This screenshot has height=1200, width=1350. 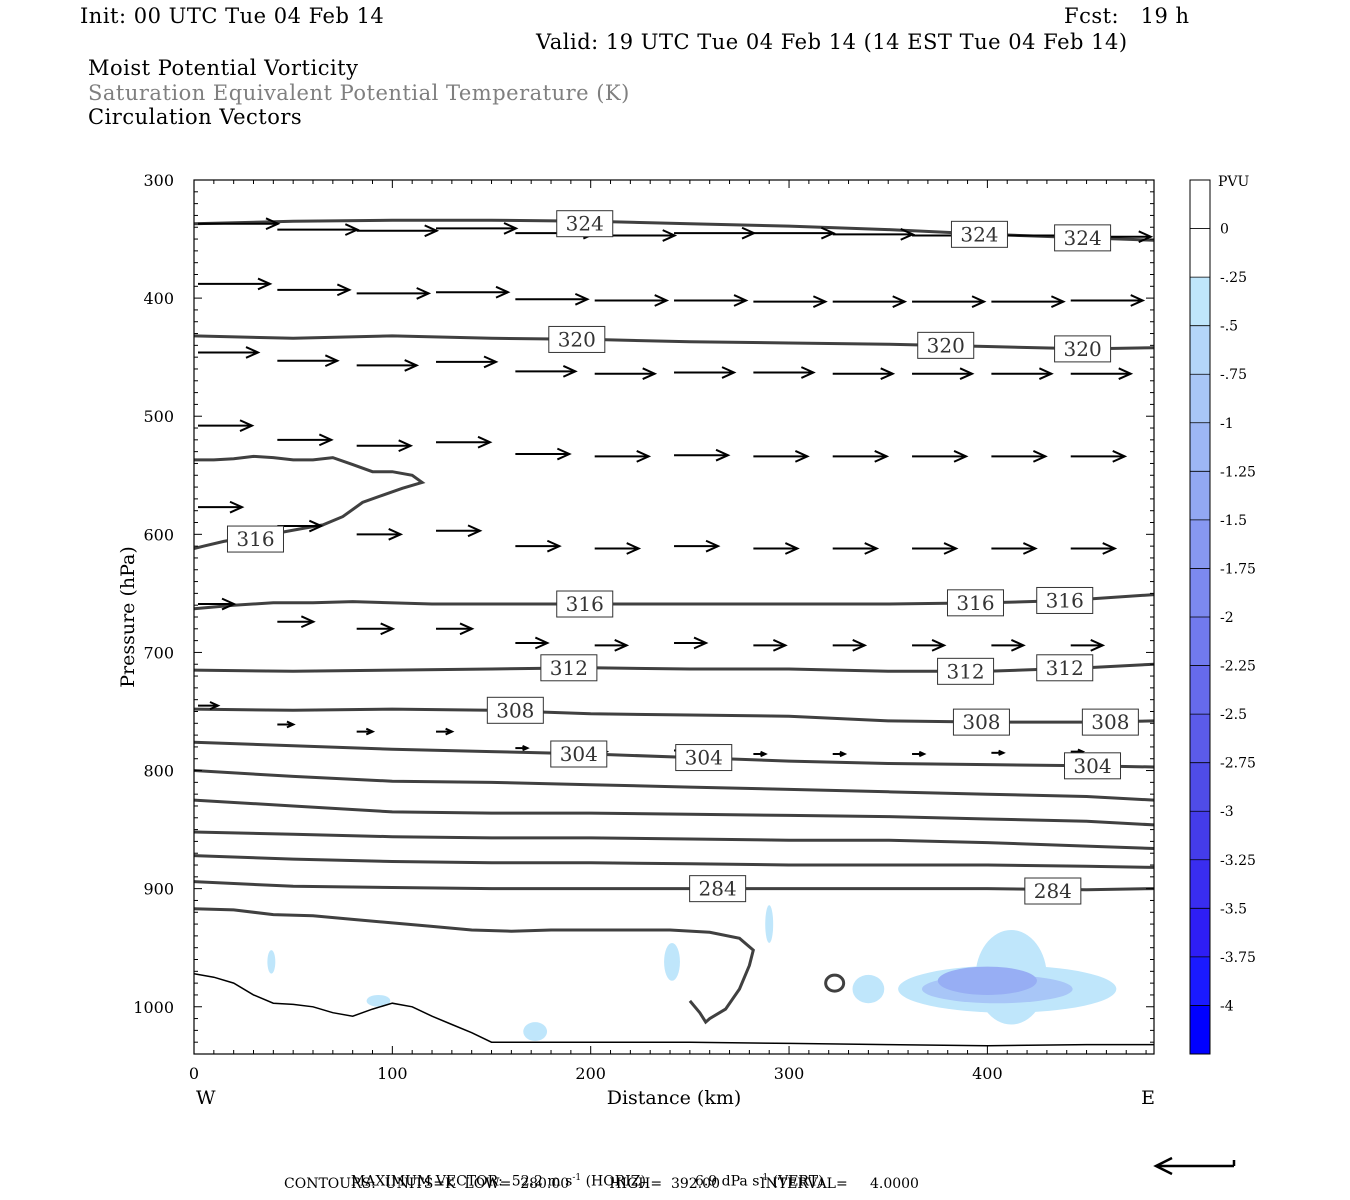 What do you see at coordinates (158, 180) in the screenshot?
I see `y-tick-label: 300` at bounding box center [158, 180].